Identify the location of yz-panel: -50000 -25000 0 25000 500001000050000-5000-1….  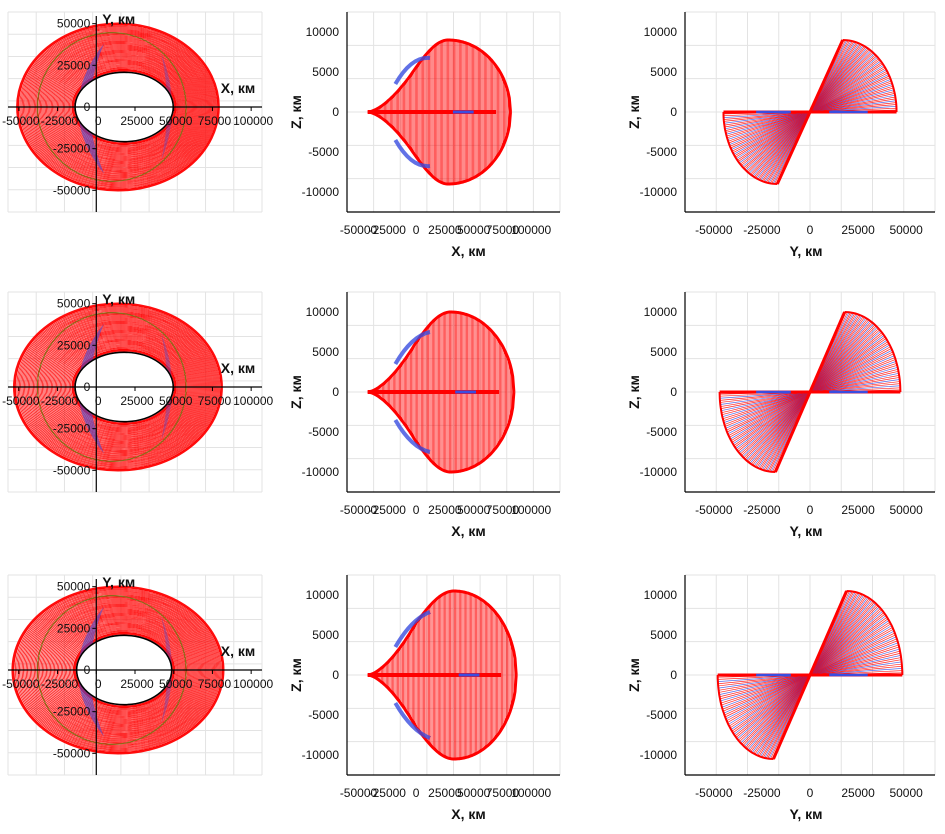
(781, 698).